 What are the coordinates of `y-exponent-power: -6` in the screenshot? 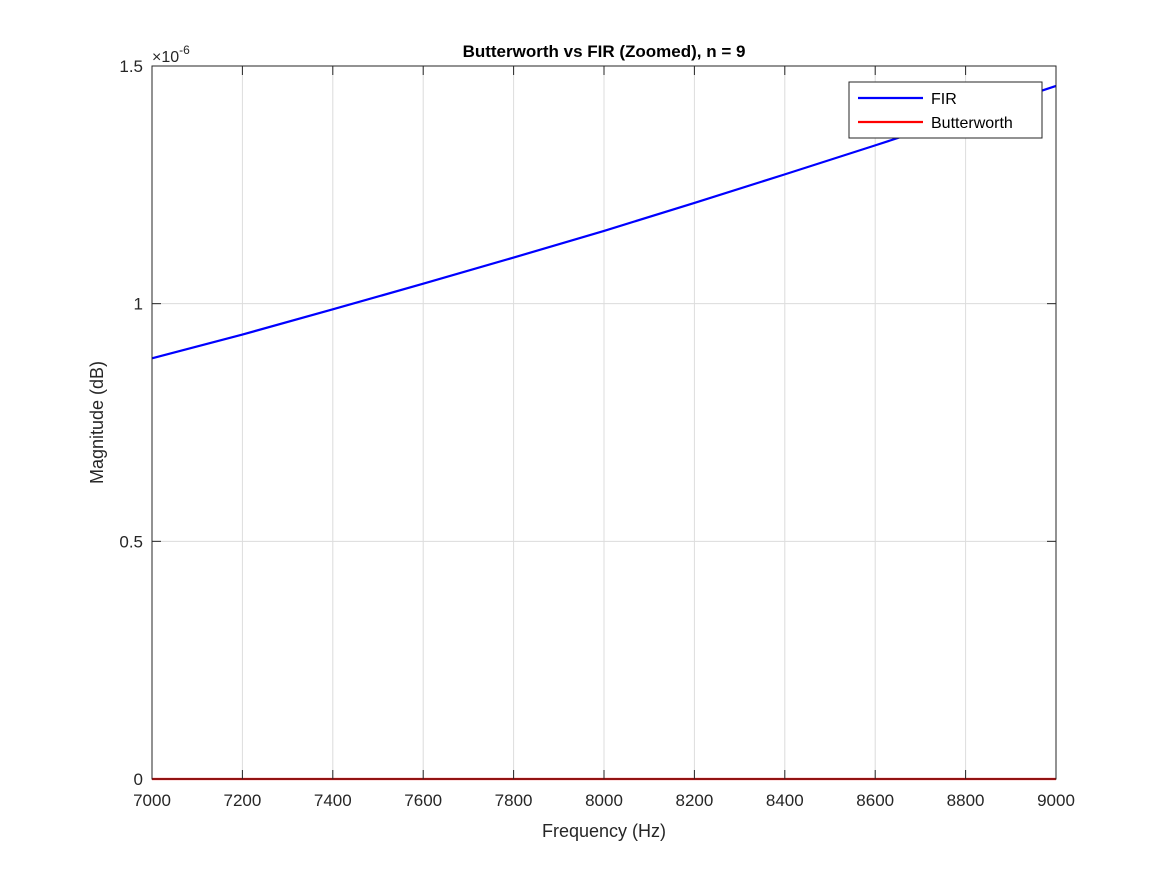 It's located at (184, 50).